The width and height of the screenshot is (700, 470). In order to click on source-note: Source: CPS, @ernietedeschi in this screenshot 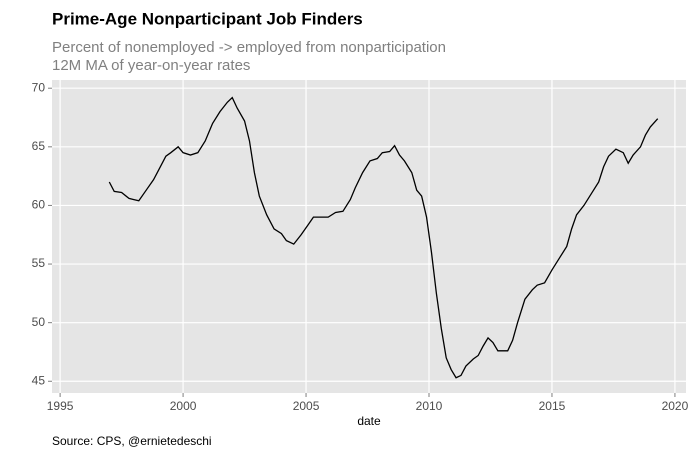, I will do `click(132, 441)`.